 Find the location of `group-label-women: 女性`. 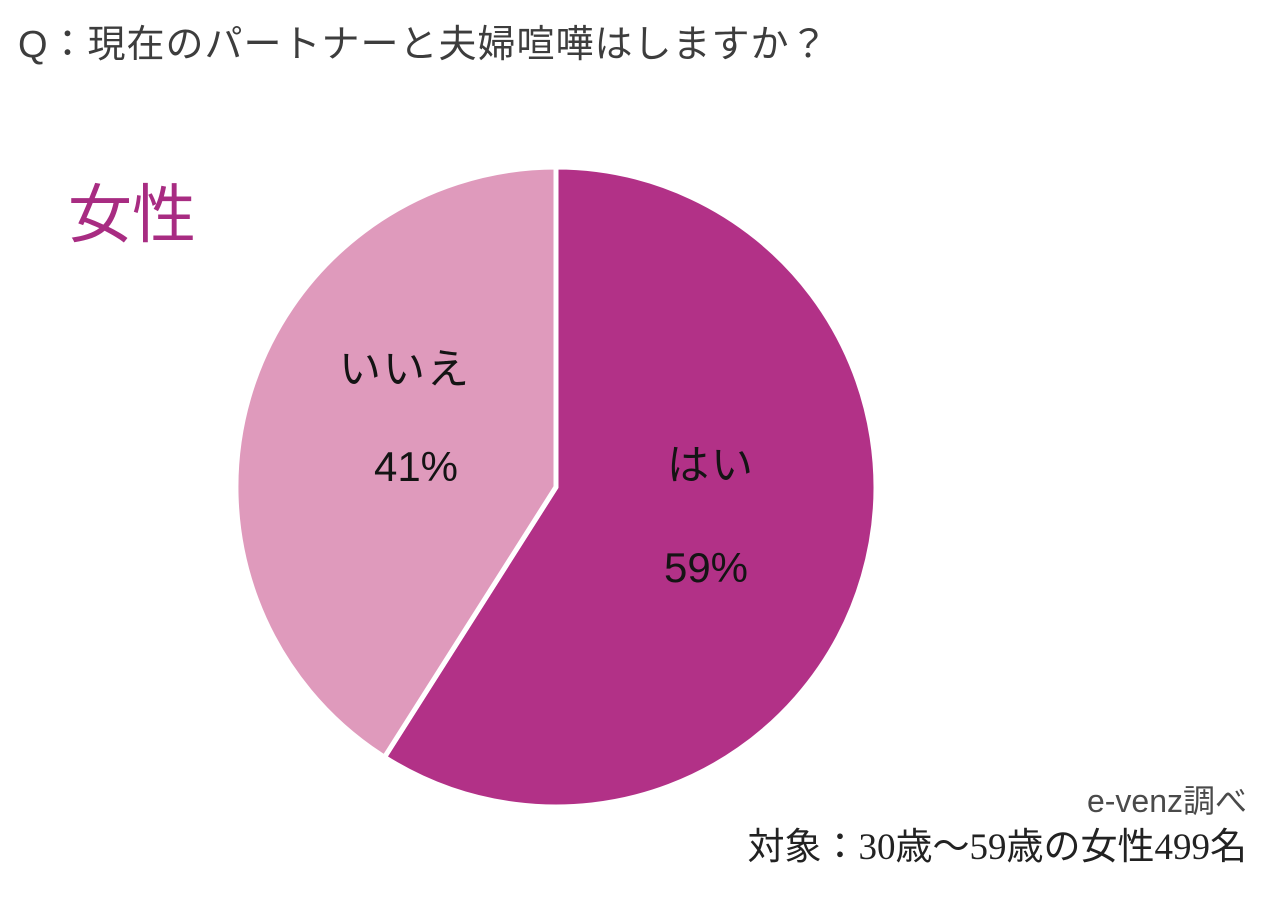

group-label-women: 女性 is located at coordinates (132, 215).